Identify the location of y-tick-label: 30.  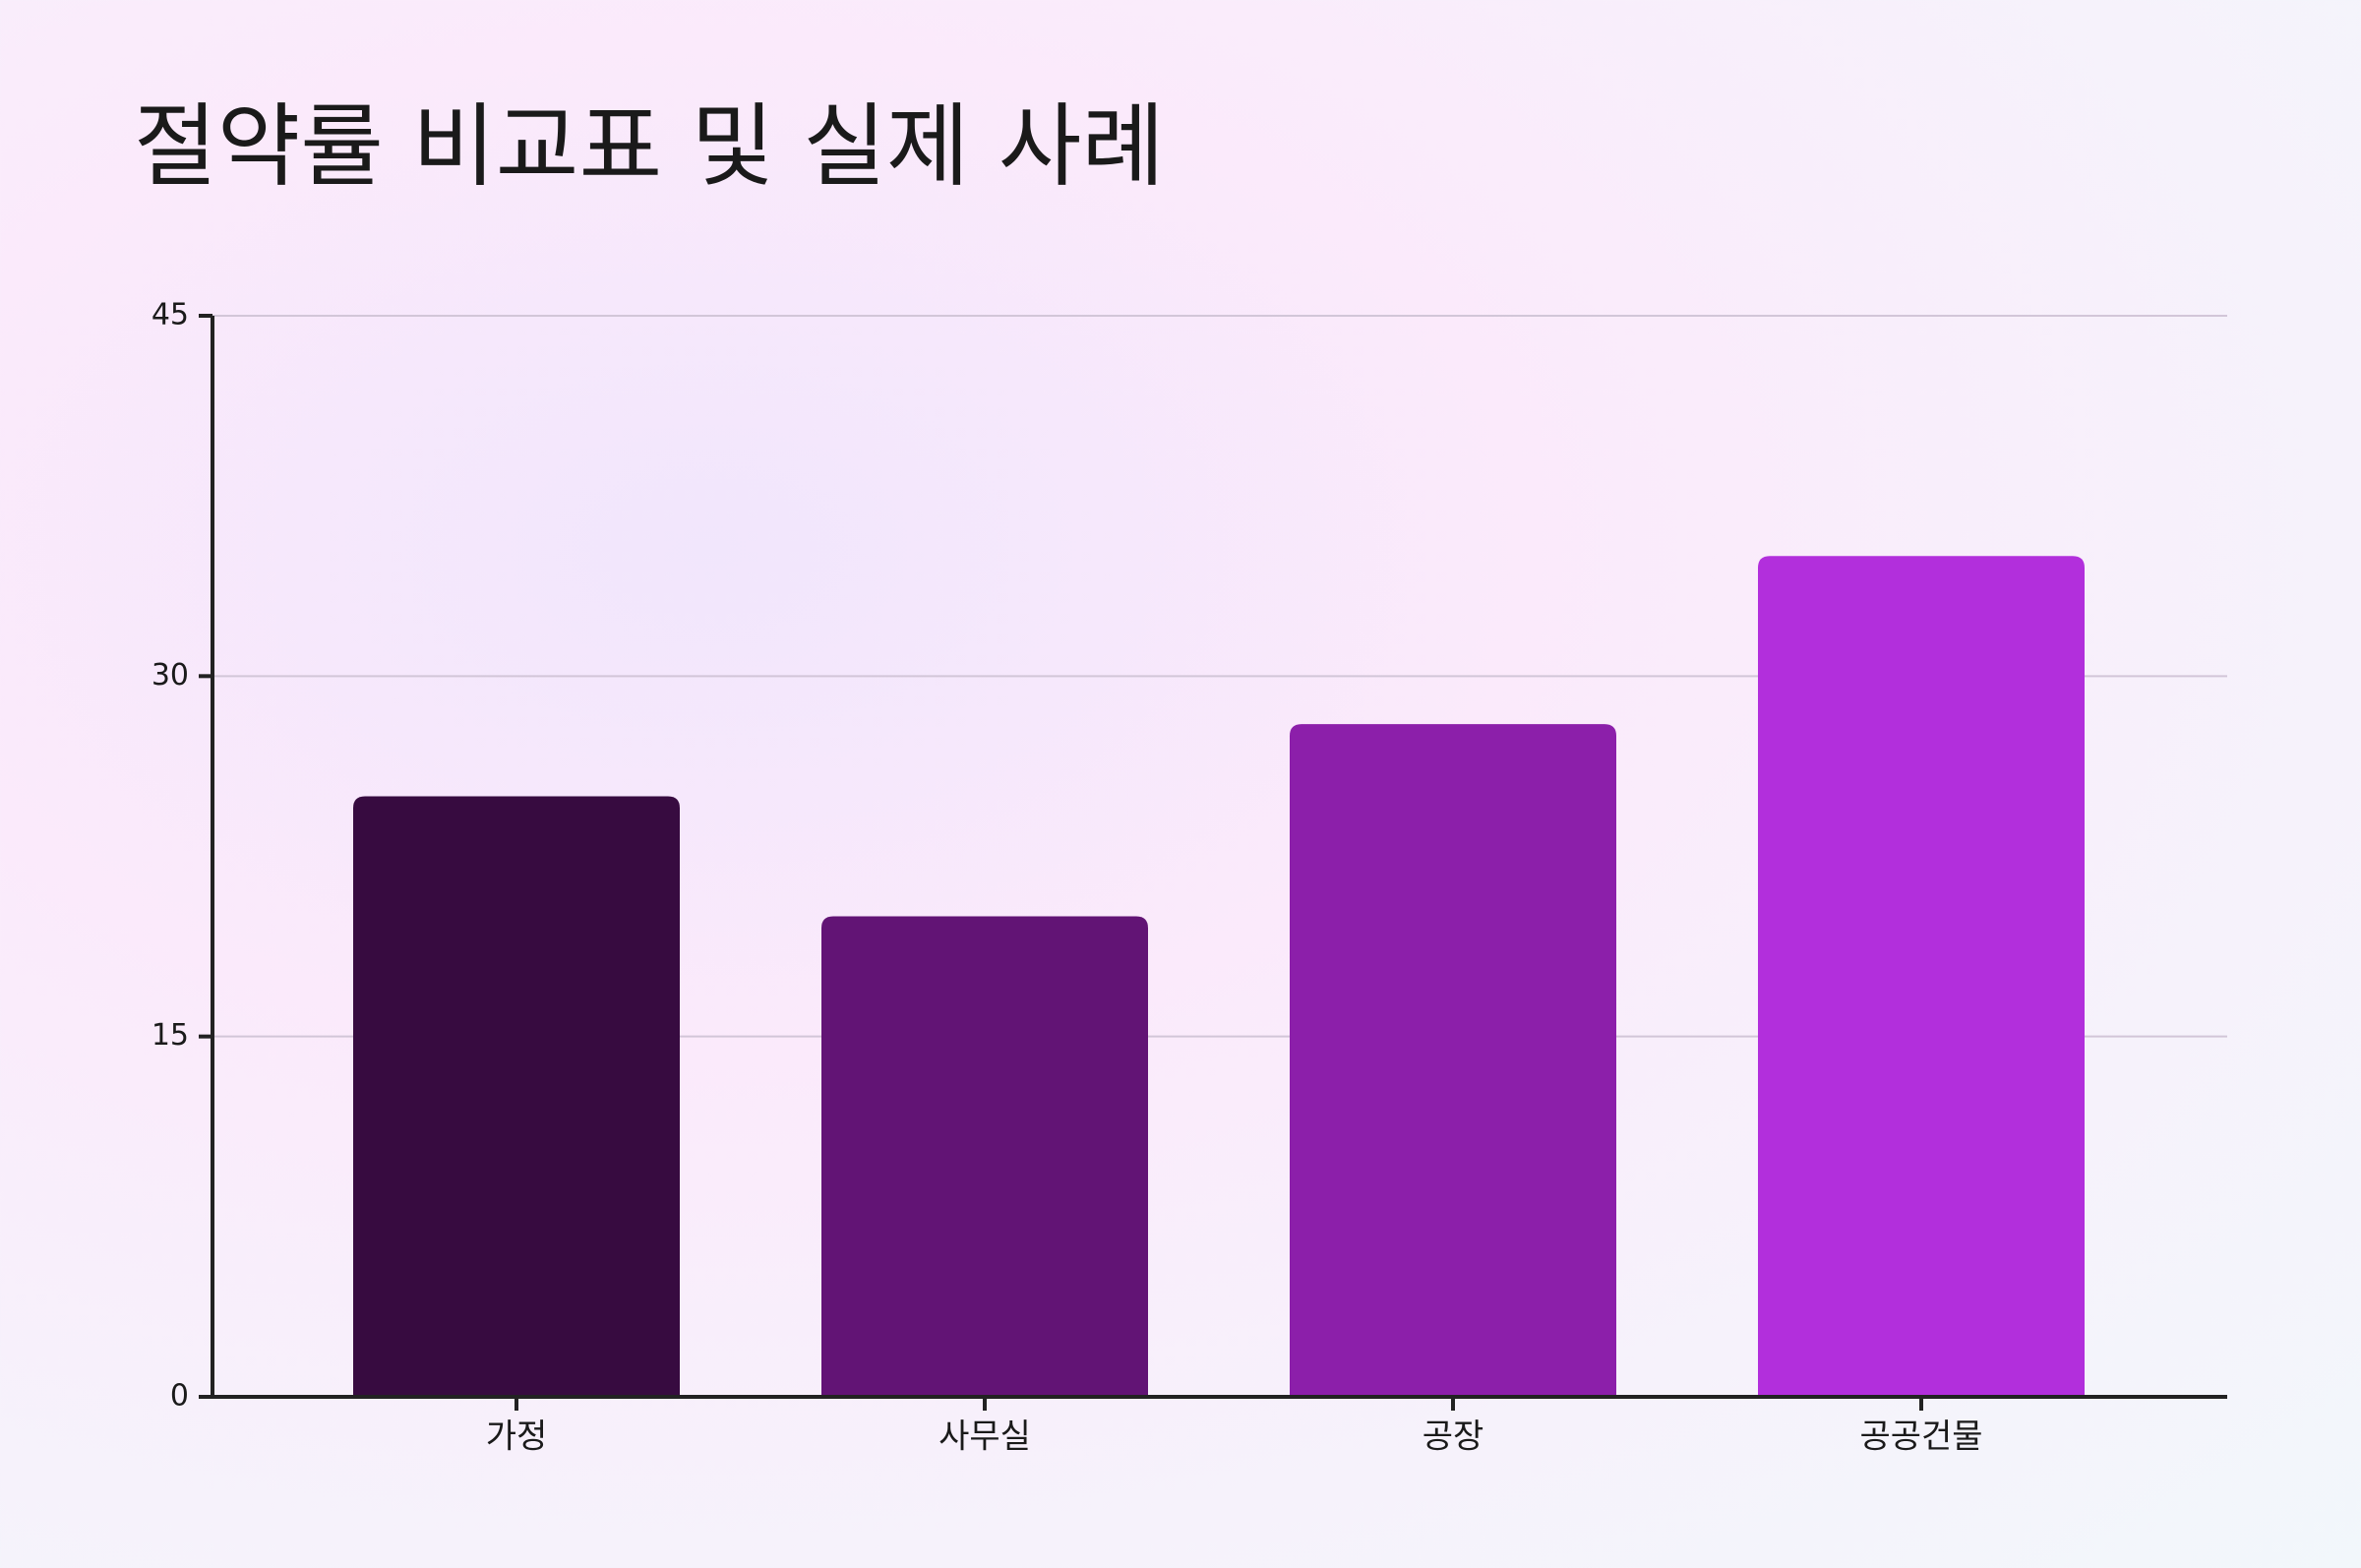
(170, 675).